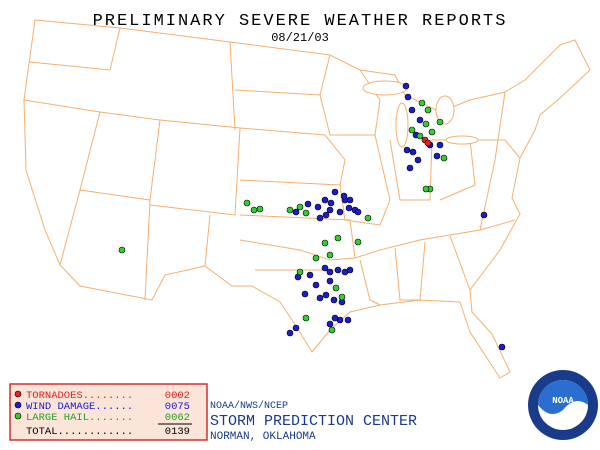 This screenshot has height=450, width=600. Describe the element at coordinates (462, 140) in the screenshot. I see `lake-erie` at that location.